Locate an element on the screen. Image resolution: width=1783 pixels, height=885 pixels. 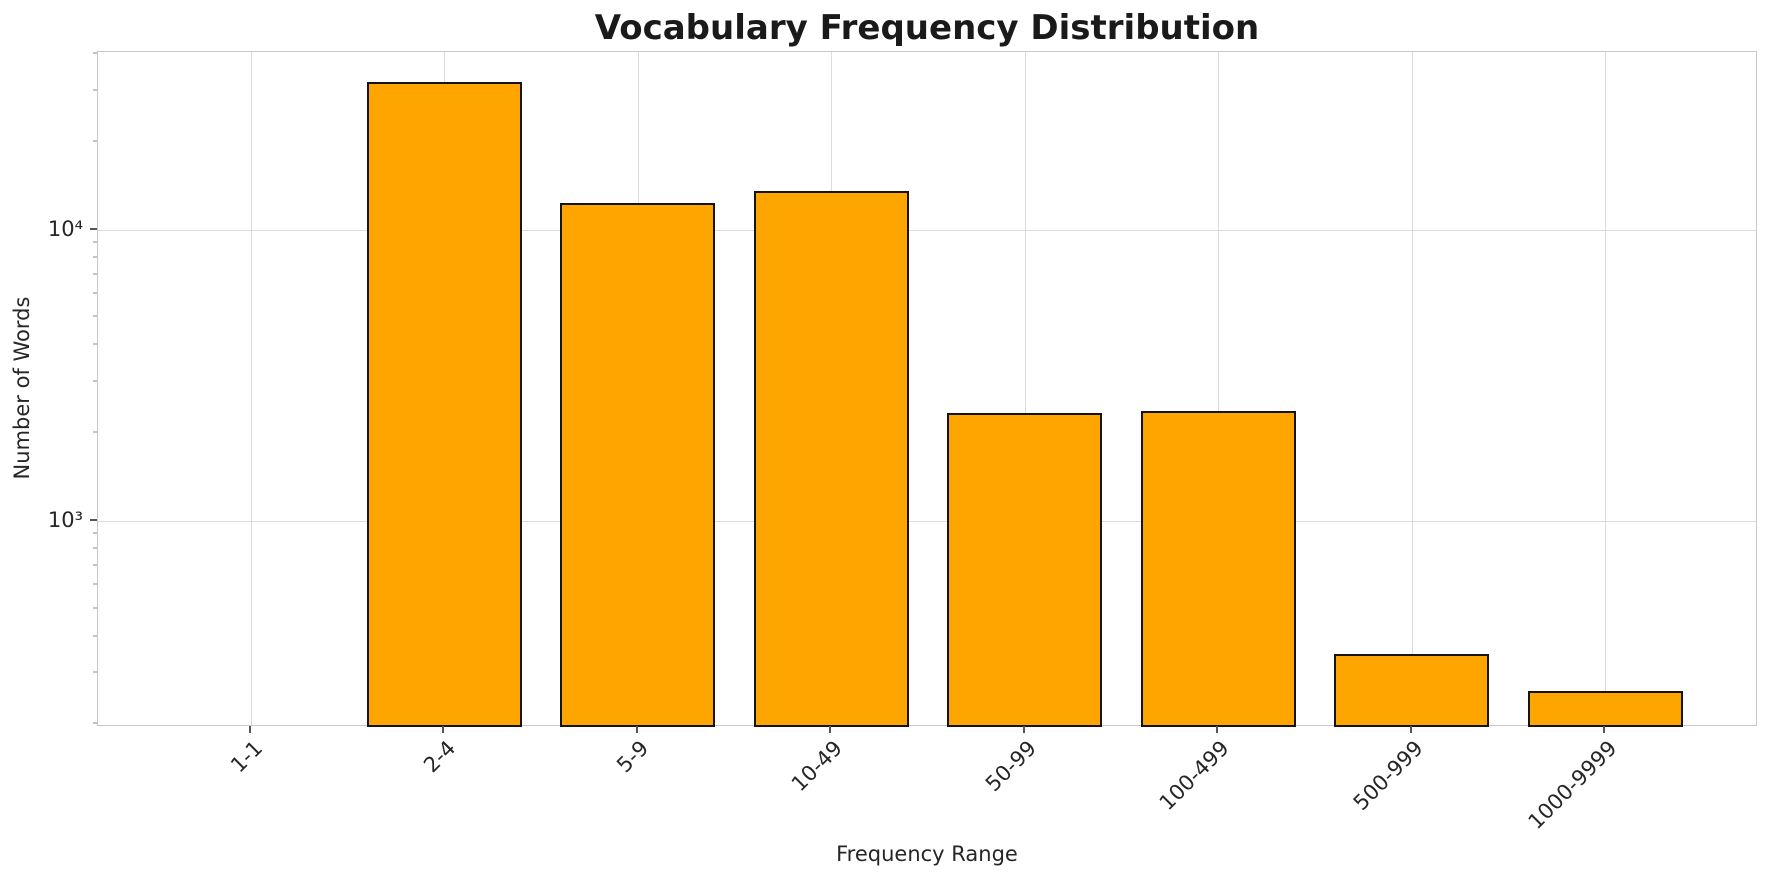
y-axis-label: Number of Words is located at coordinates (22, 388).